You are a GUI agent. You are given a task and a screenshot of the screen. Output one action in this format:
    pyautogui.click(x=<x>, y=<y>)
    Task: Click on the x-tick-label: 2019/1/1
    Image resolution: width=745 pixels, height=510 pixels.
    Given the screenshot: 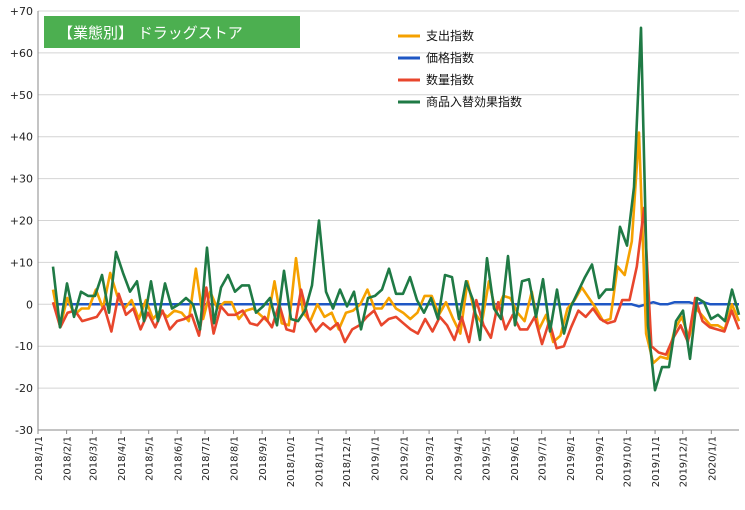 What is the action you would take?
    pyautogui.click(x=376, y=458)
    